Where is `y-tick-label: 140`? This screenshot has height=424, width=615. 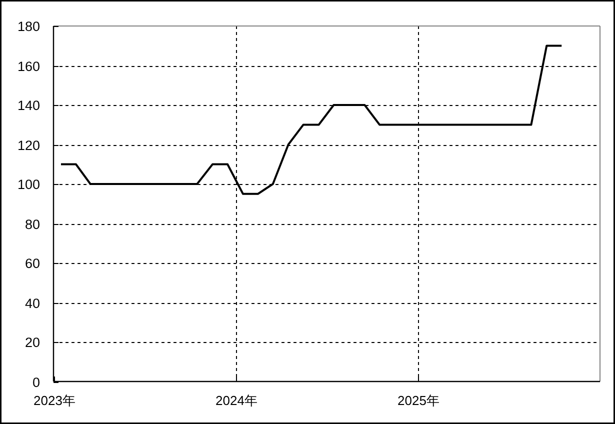
y-tick-label: 140 is located at coordinates (28, 105).